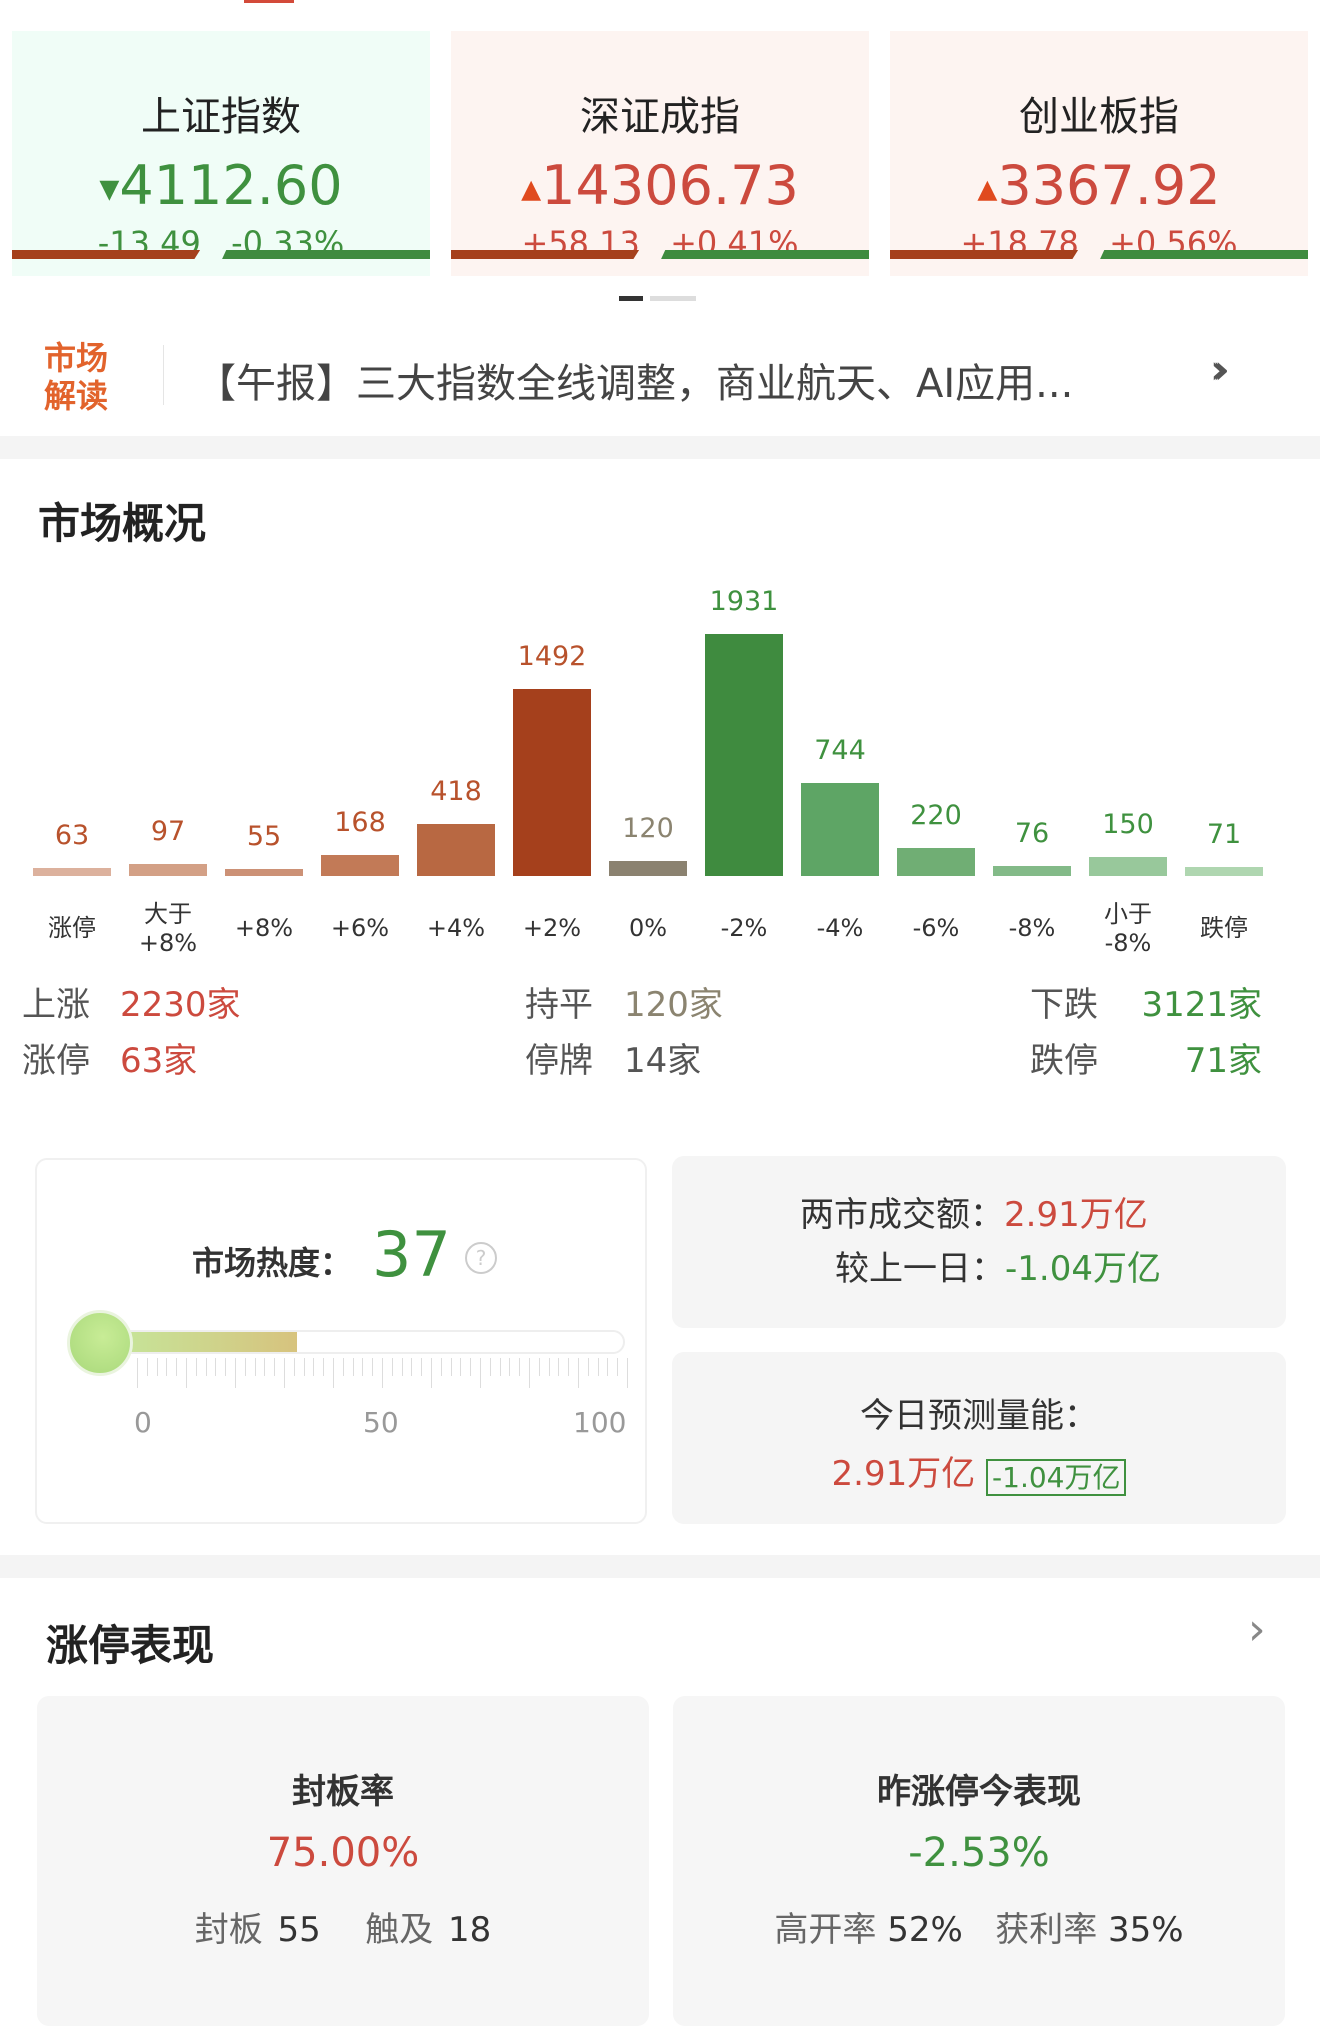 The image size is (1320, 2026). Describe the element at coordinates (1032, 834) in the screenshot. I see `bar-value-label: 76` at that location.